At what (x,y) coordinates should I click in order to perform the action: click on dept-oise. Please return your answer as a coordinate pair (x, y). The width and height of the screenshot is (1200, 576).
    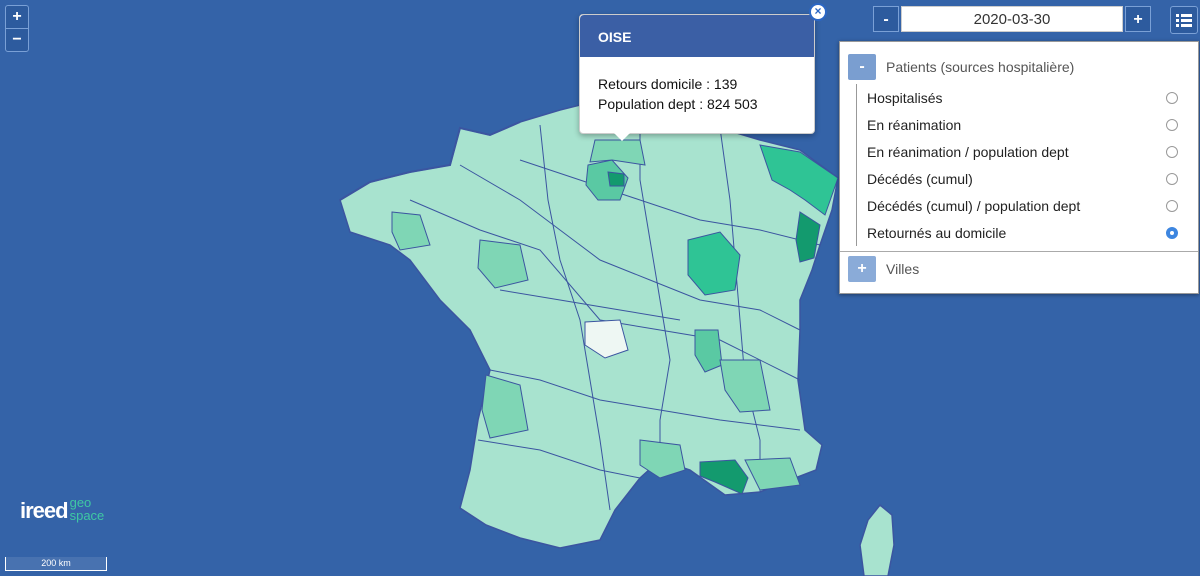
    Looking at the image, I should click on (617, 152).